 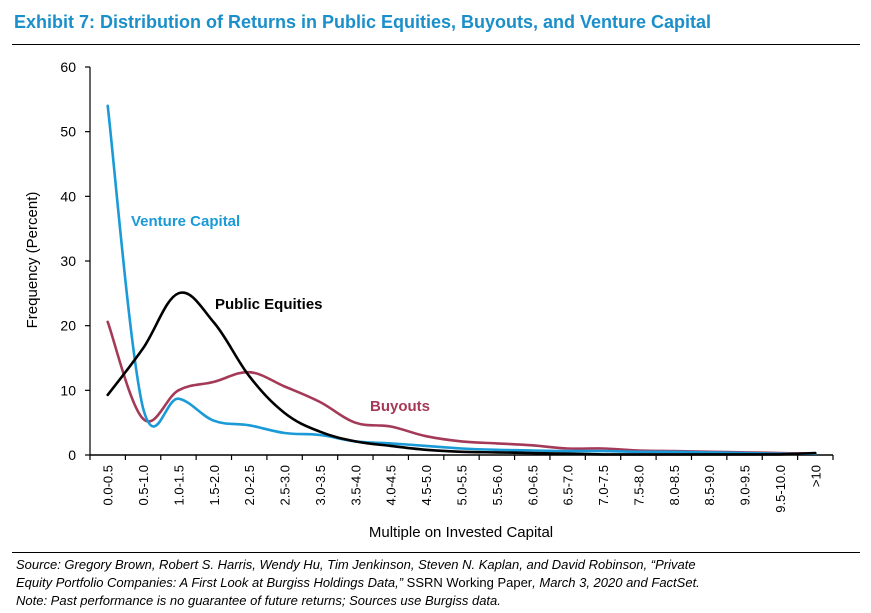 What do you see at coordinates (616, 582) in the screenshot?
I see `source-line-2c: , March 3, 2020 and FactSet.` at bounding box center [616, 582].